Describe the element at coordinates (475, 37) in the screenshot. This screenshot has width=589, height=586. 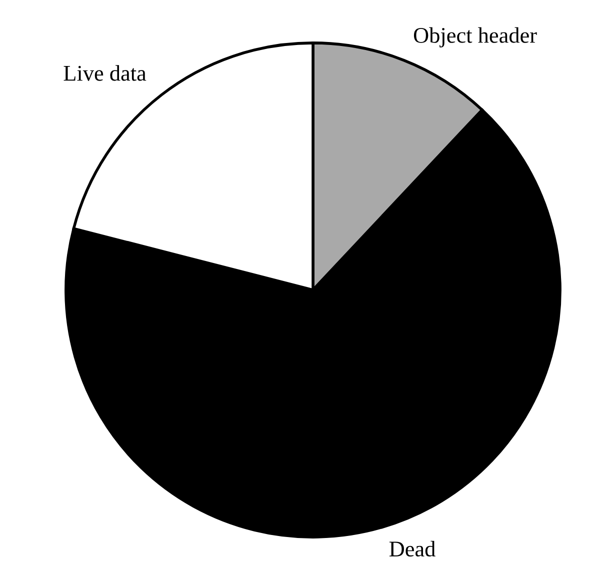
I see `slice-label: Object header` at that location.